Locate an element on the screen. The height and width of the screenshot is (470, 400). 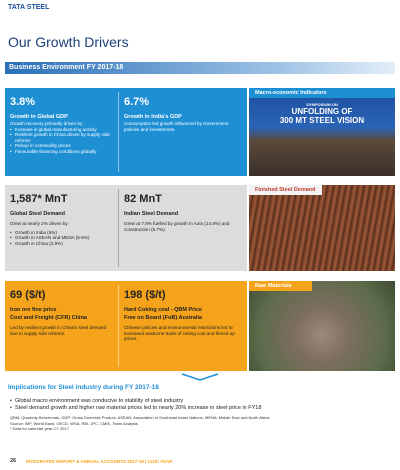
value: 6.7% is located at coordinates (137, 102).